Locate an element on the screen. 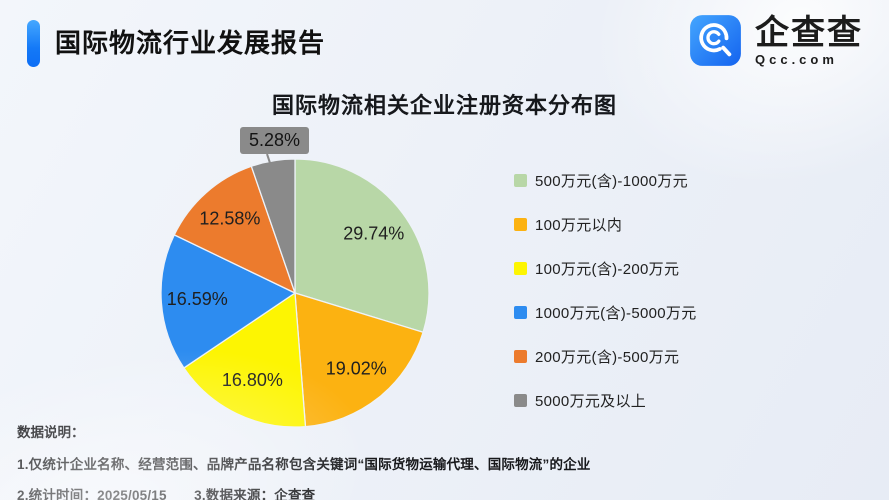 The width and height of the screenshot is (889, 500). pie-label-0: 29.74% is located at coordinates (373, 233).